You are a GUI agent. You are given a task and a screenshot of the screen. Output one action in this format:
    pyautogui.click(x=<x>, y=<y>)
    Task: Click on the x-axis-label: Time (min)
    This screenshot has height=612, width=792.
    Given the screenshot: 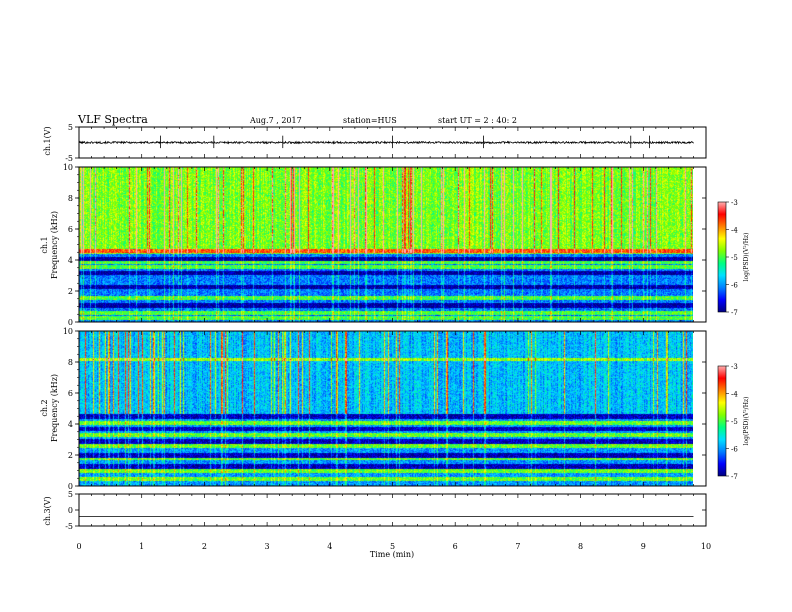 What is the action you would take?
    pyautogui.click(x=392, y=554)
    